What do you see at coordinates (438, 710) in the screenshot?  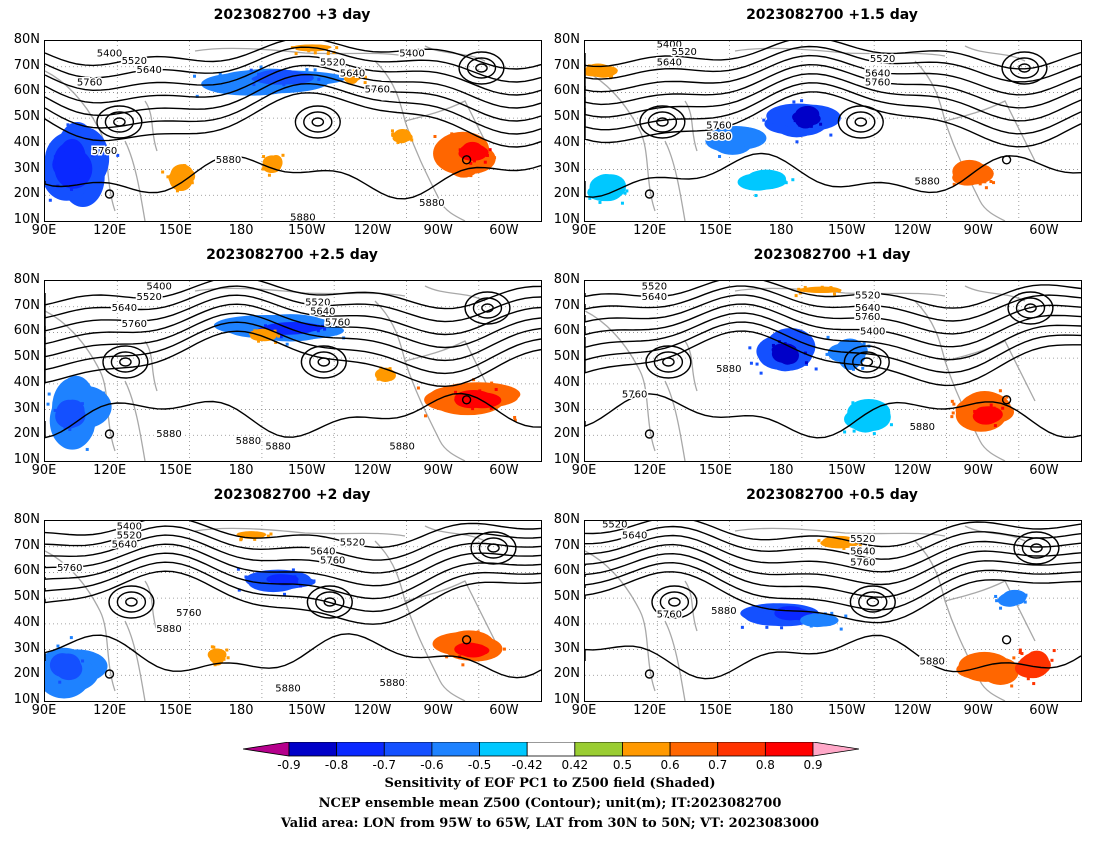 I see `lon-tick-label: 90W` at bounding box center [438, 710].